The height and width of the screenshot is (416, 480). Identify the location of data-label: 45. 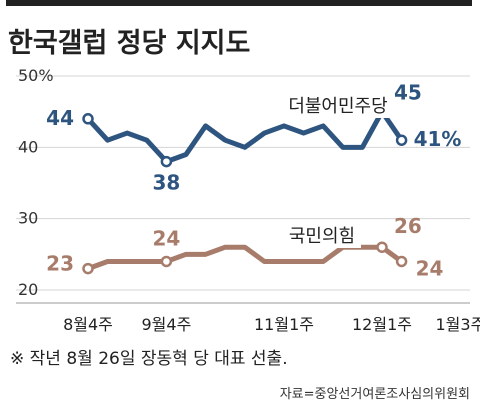
(408, 93).